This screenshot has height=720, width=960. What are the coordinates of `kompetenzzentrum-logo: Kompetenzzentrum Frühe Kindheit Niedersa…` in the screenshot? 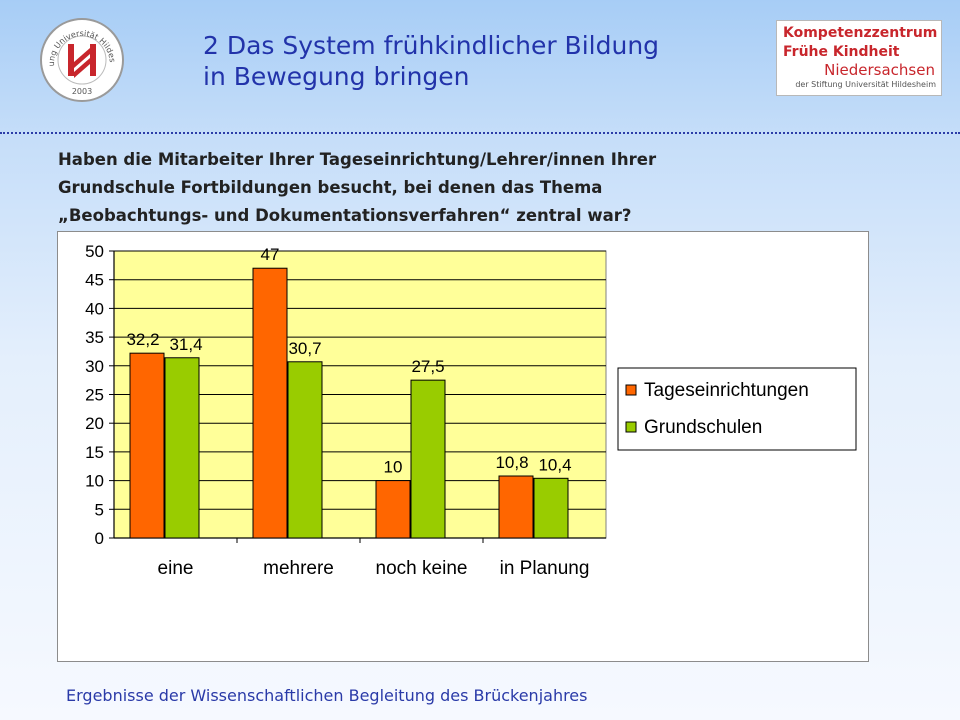 It's located at (859, 58).